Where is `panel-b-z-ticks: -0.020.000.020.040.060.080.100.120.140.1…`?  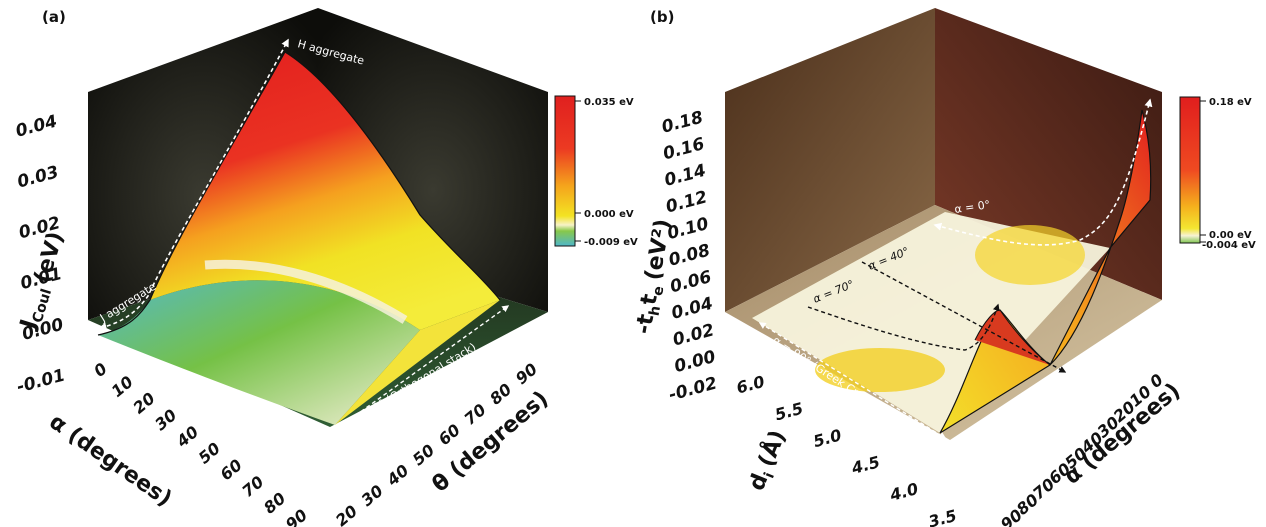
panel-b-z-ticks: -0.020.000.020.040.060.080.100.120.140.1… is located at coordinates (690, 256).